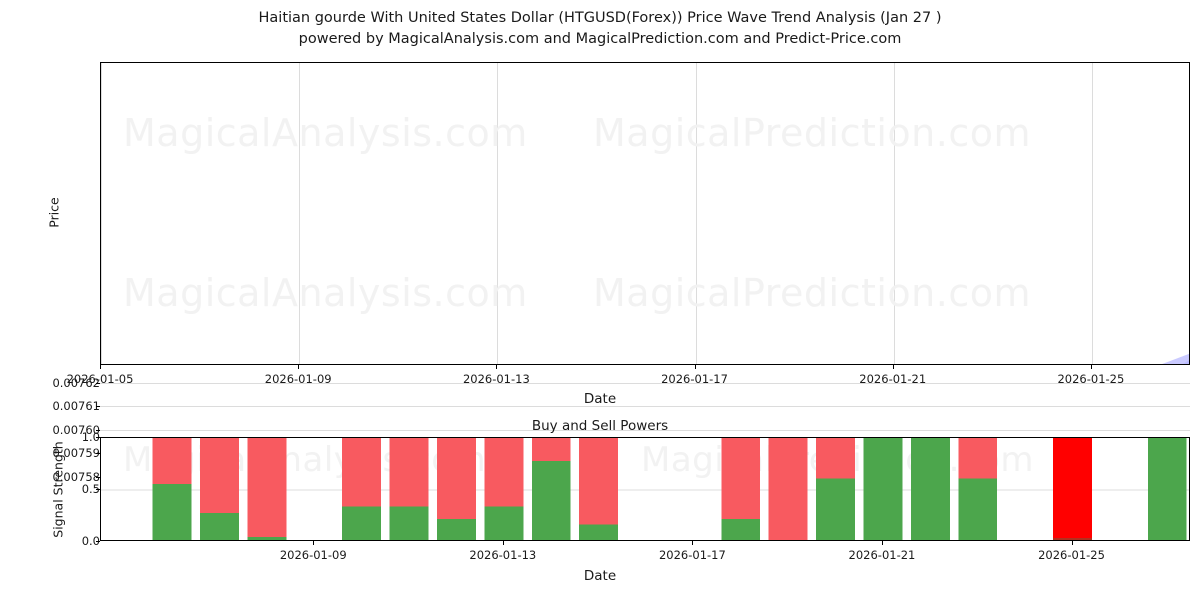 Image resolution: width=1200 pixels, height=600 pixels. Describe the element at coordinates (1071, 555) in the screenshot. I see `signal-x-tick-label: 2026-01-25` at that location.